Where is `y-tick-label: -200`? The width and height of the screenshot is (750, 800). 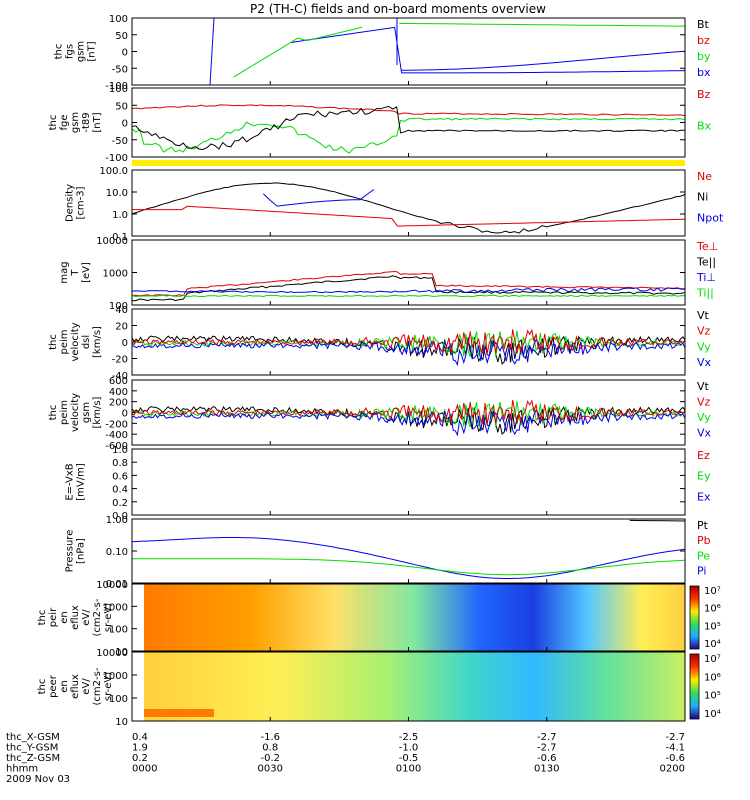 y-tick-label: -200 is located at coordinates (116, 424).